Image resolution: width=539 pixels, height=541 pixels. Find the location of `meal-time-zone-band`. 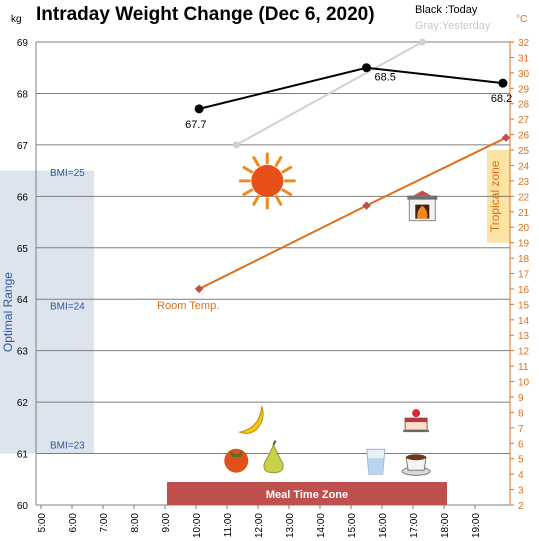

meal-time-zone-band is located at coordinates (307, 493).